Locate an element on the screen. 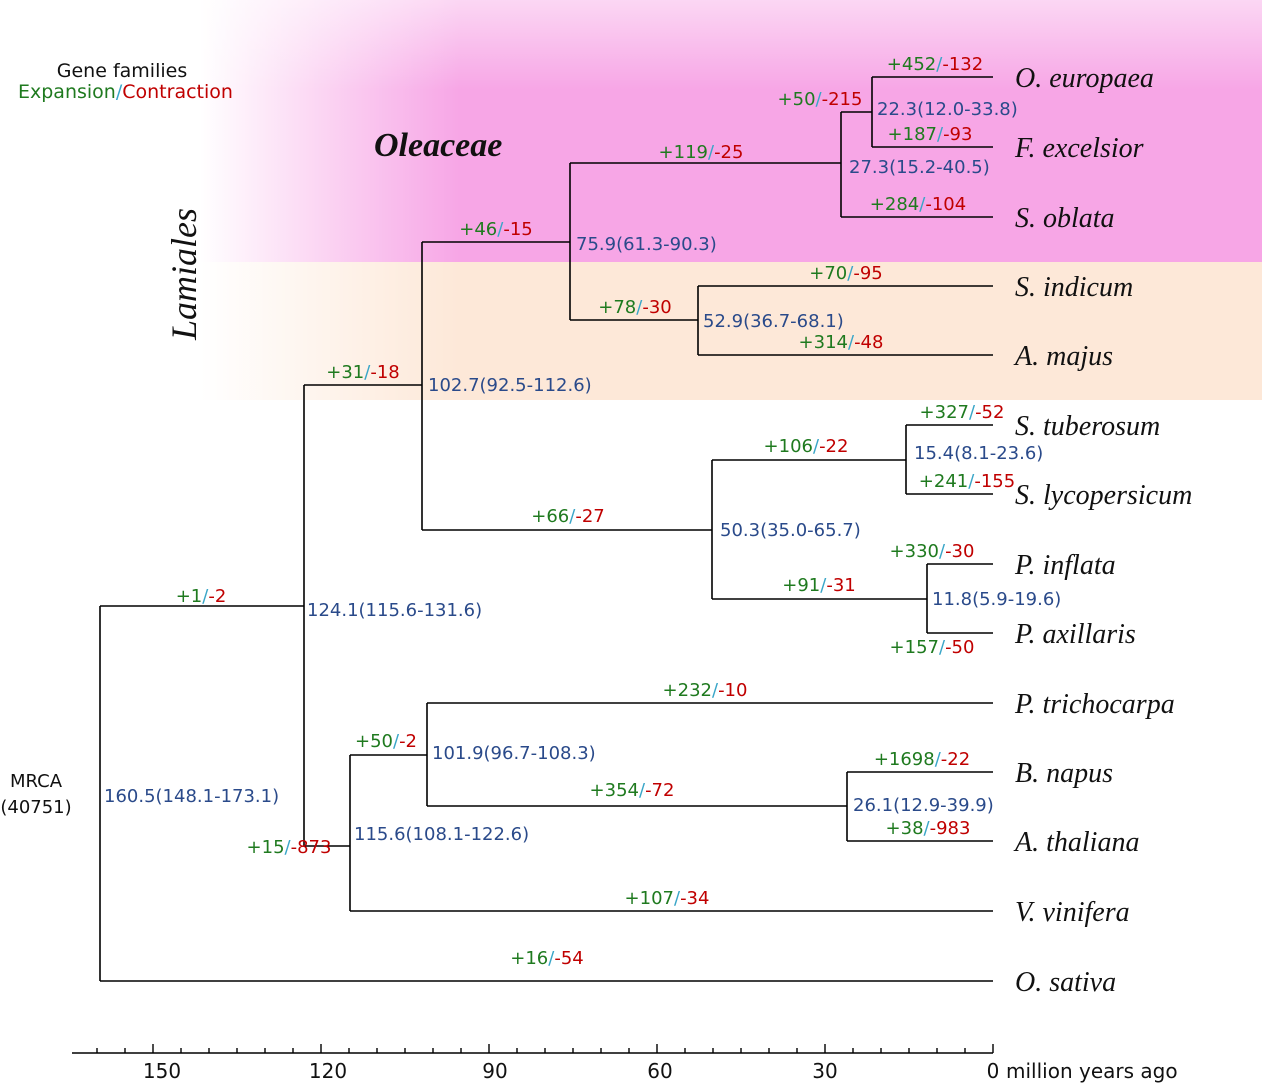 The height and width of the screenshot is (1087, 1262). node-age: 27.3(15.2-40.5) is located at coordinates (919, 167).